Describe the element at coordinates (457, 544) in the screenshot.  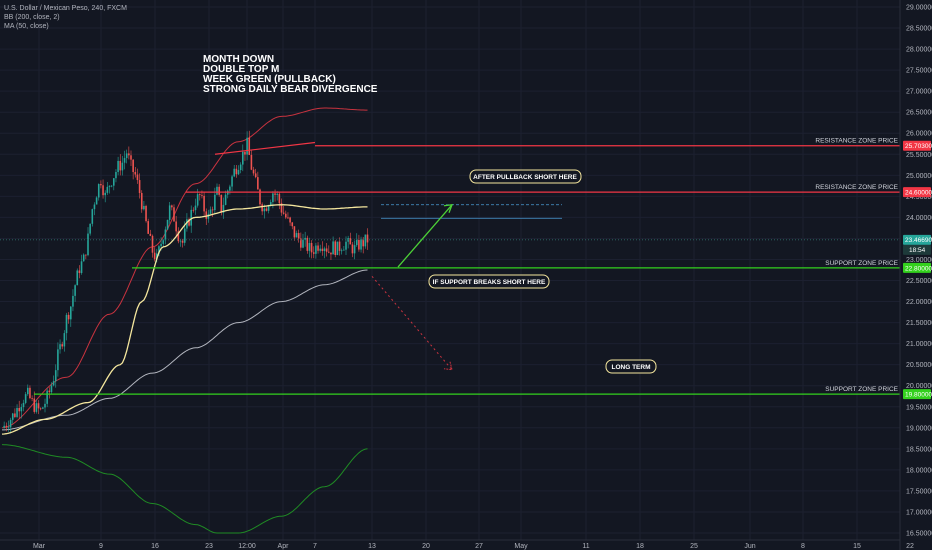
I see `time-axis: Mar 9 16 23 12:00 Apr 7 13 20 27 May 11 18 25 Jun 8 15 22` at that location.